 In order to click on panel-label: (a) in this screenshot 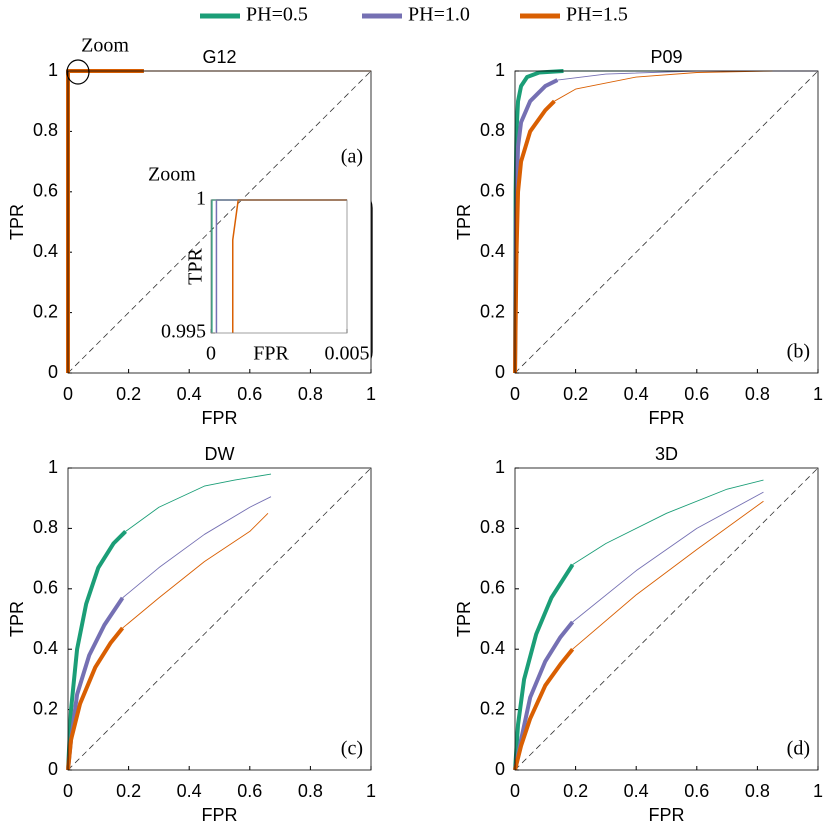, I will do `click(352, 157)`.